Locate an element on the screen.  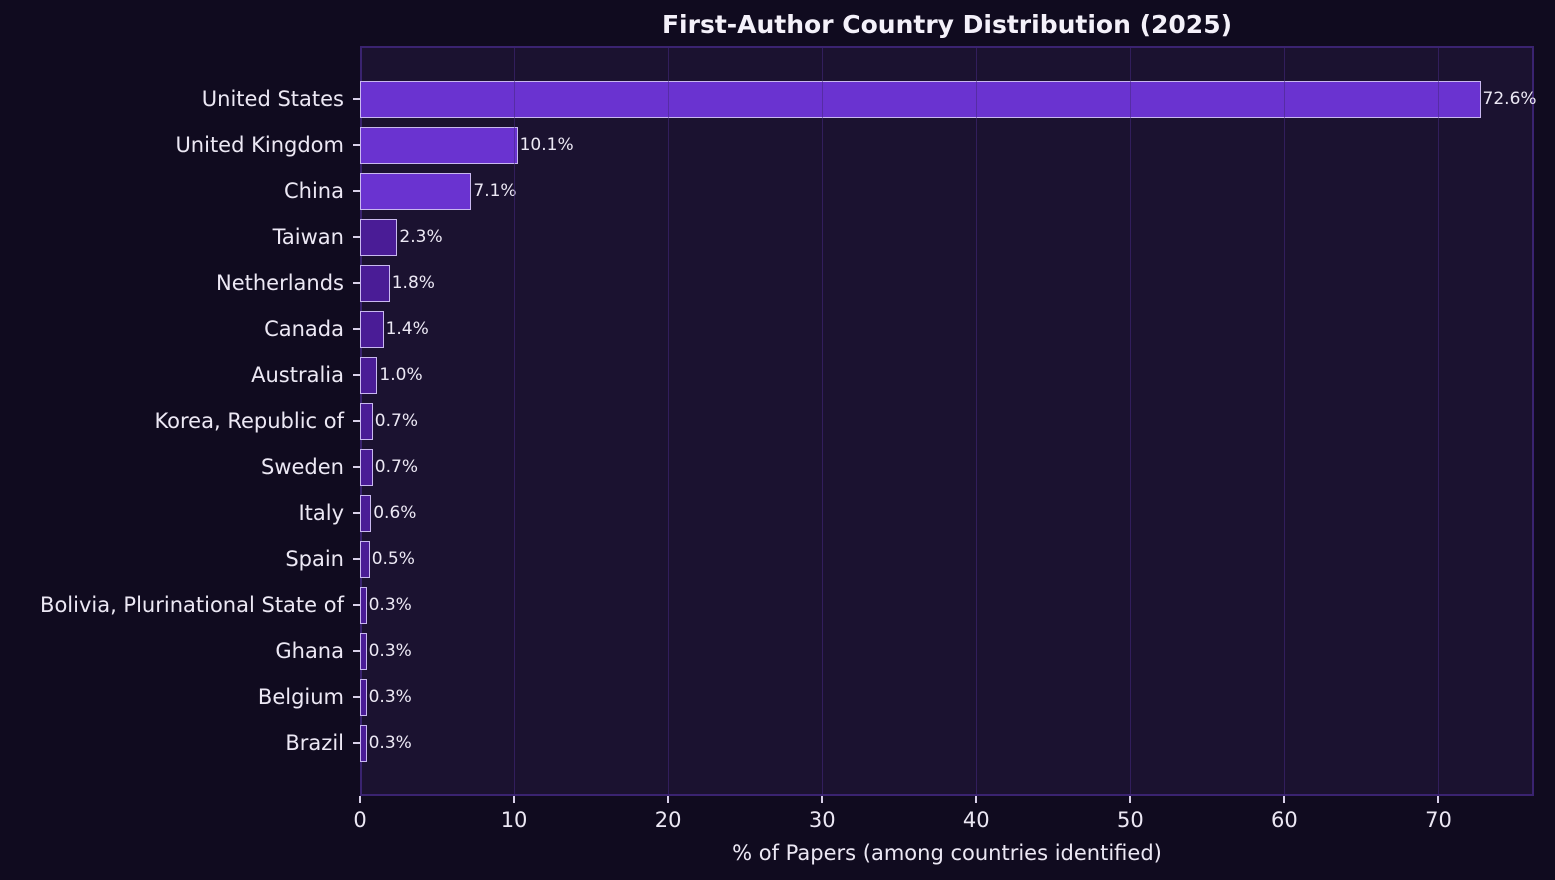
chart-title: First-Author Country Distribution (2025) is located at coordinates (947, 24).